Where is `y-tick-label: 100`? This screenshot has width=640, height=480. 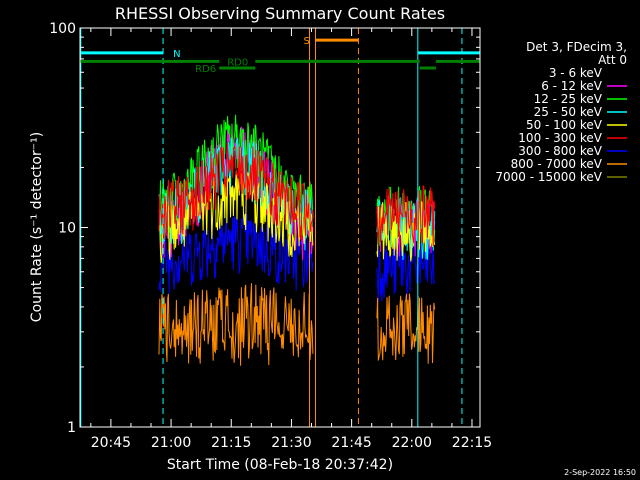 y-tick-label: 100 is located at coordinates (62, 29).